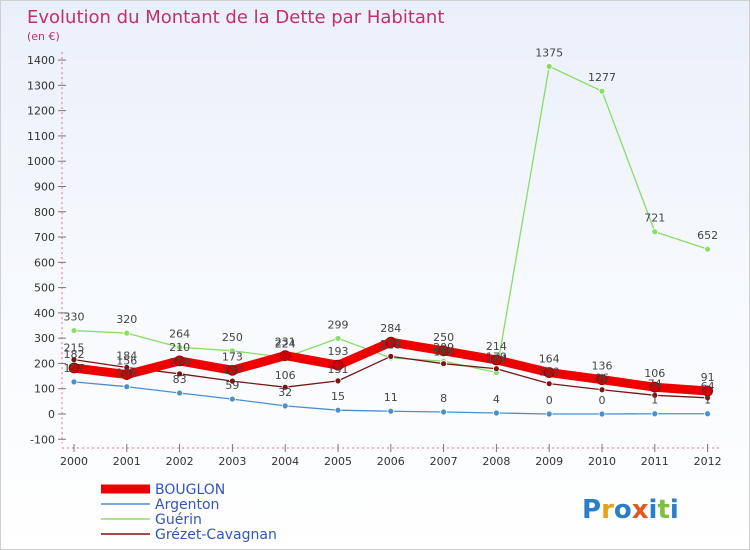 The image size is (750, 550). Describe the element at coordinates (190, 490) in the screenshot. I see `legend-label: BOUGLON` at that location.